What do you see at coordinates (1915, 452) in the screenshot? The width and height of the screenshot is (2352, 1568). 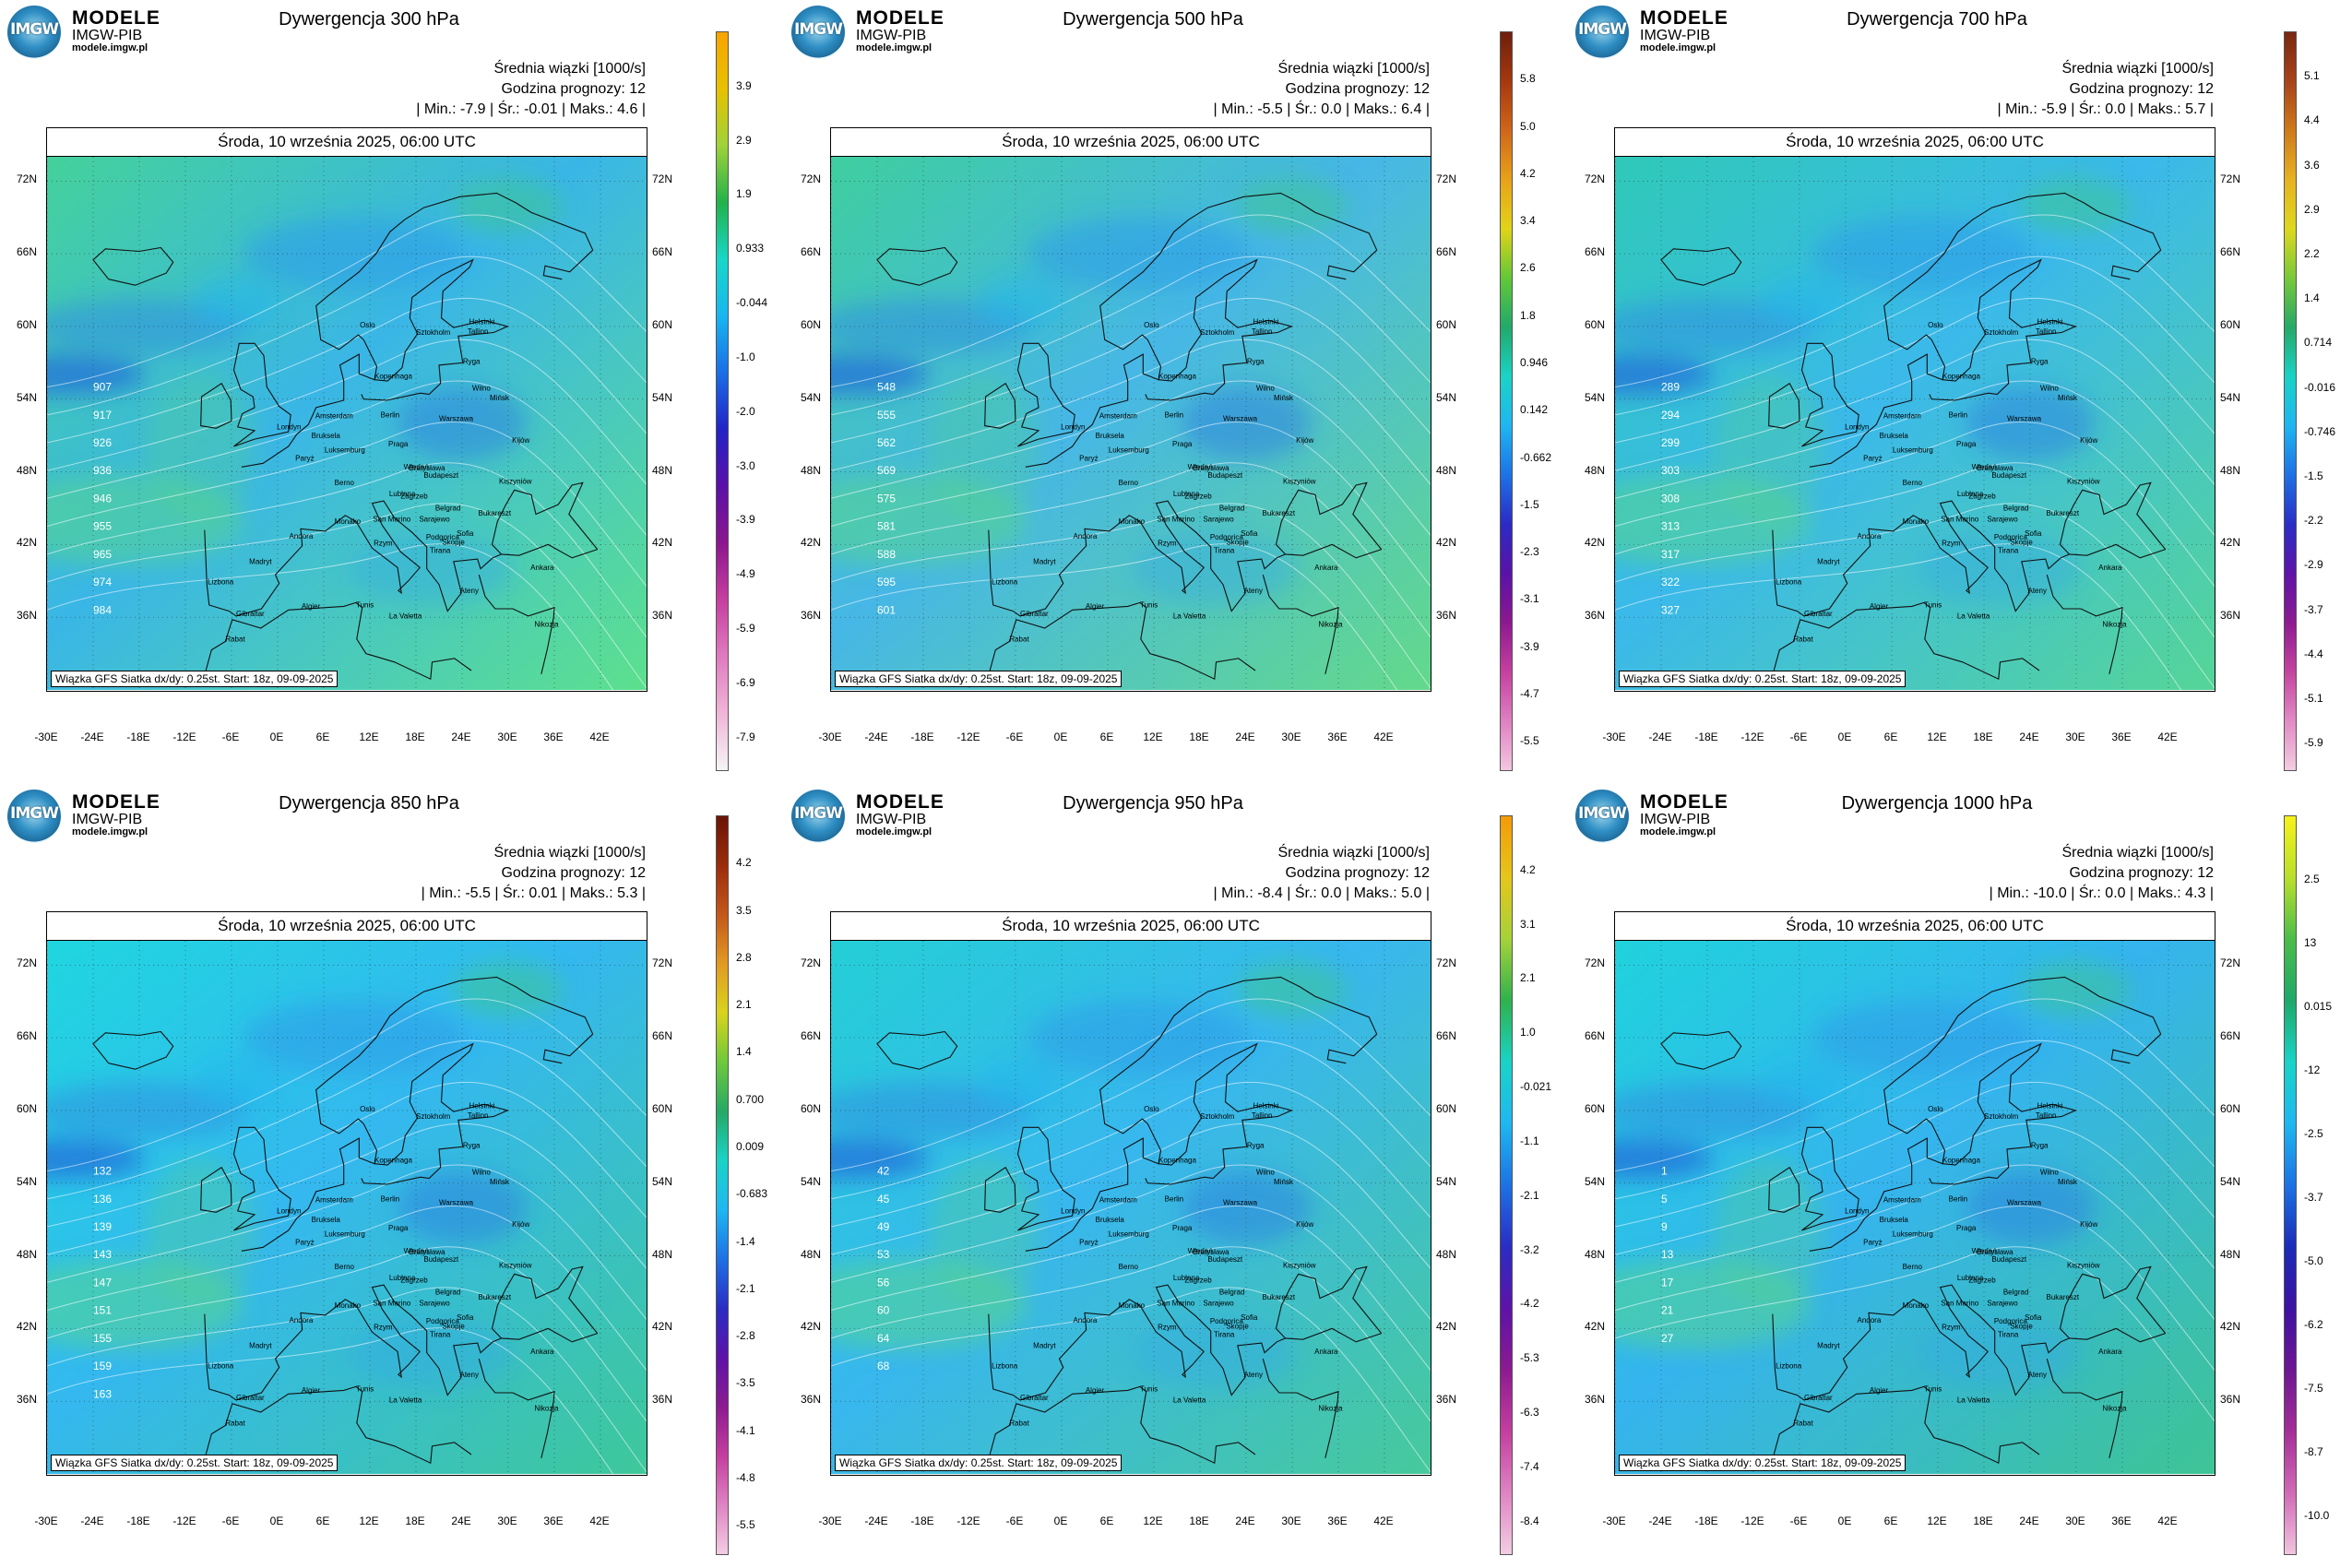 I see `geopotential-contours: 289 294 299 303 308 313 317 322 327` at bounding box center [1915, 452].